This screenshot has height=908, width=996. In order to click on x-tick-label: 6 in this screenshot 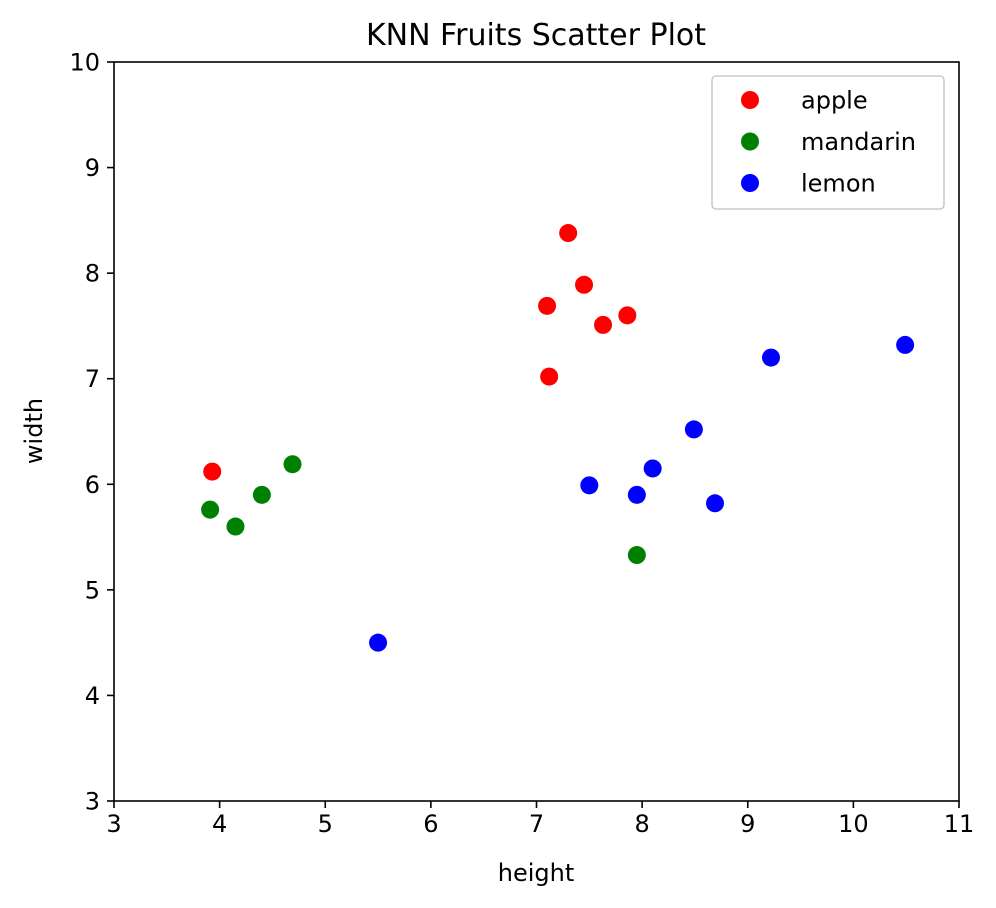, I will do `click(430, 824)`.